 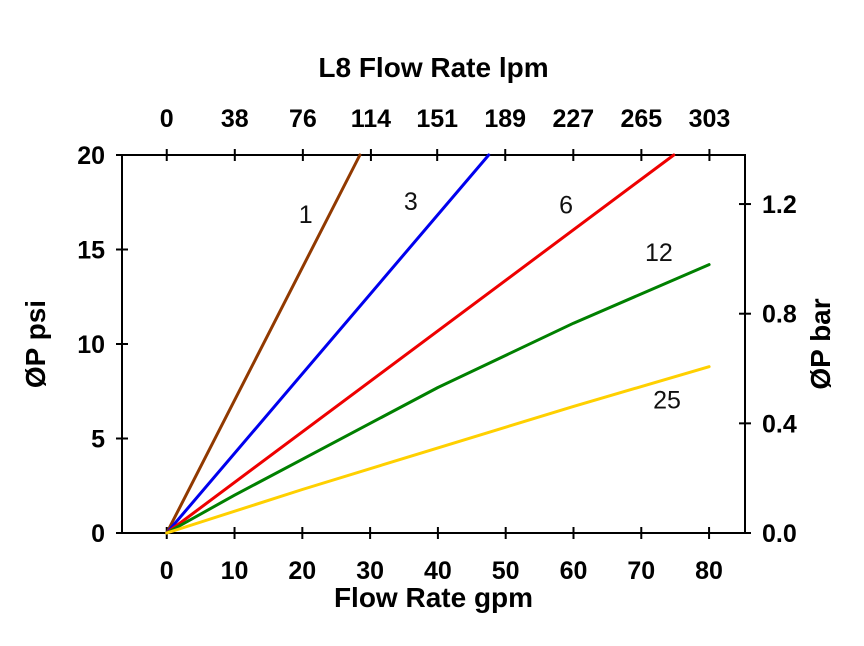 What do you see at coordinates (438, 571) in the screenshot?
I see `x-bottom-tick-label: 40` at bounding box center [438, 571].